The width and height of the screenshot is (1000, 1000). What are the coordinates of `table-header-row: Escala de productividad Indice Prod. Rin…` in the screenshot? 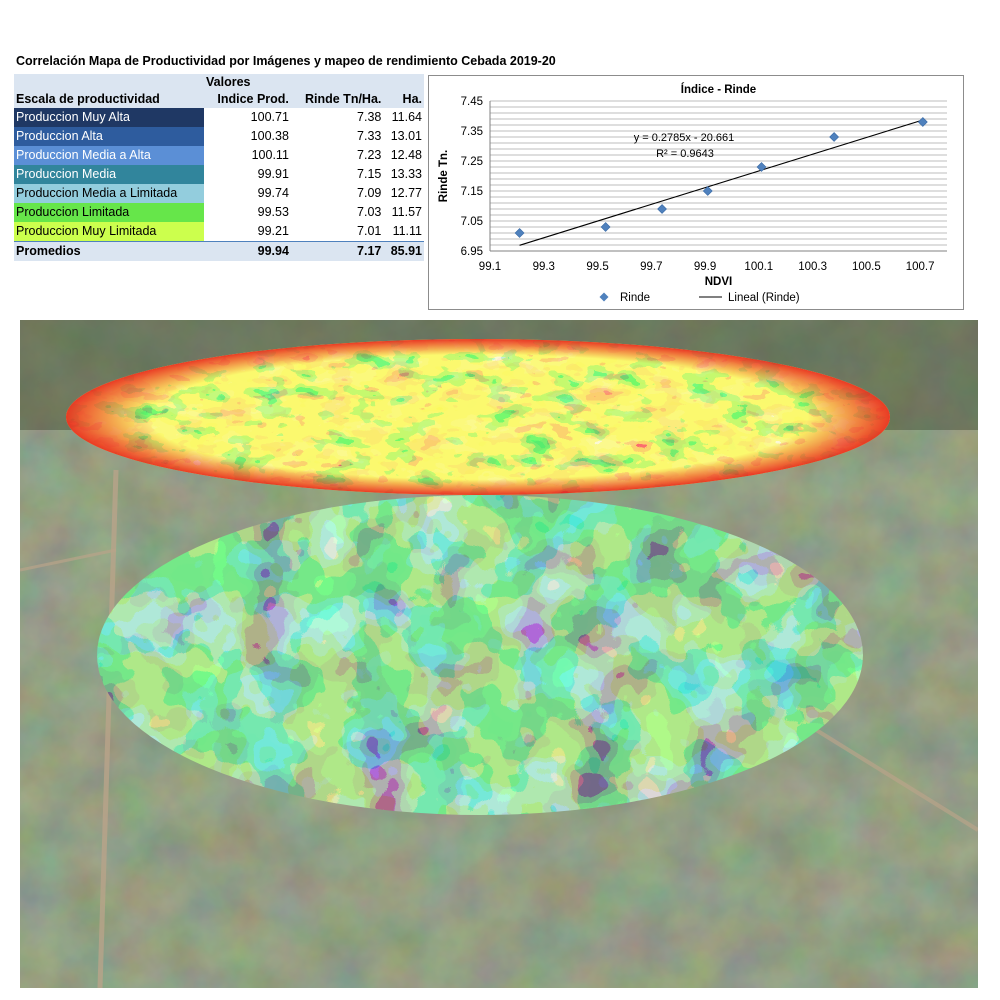 It's located at (219, 99).